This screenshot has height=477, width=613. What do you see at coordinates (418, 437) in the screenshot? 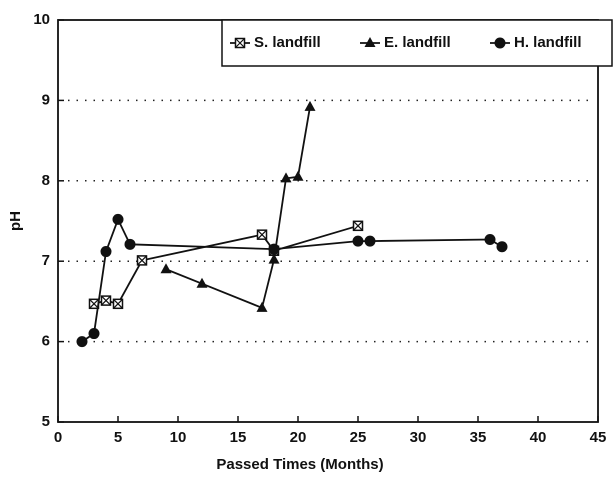
I see `x-tick-label: 30` at bounding box center [418, 437].